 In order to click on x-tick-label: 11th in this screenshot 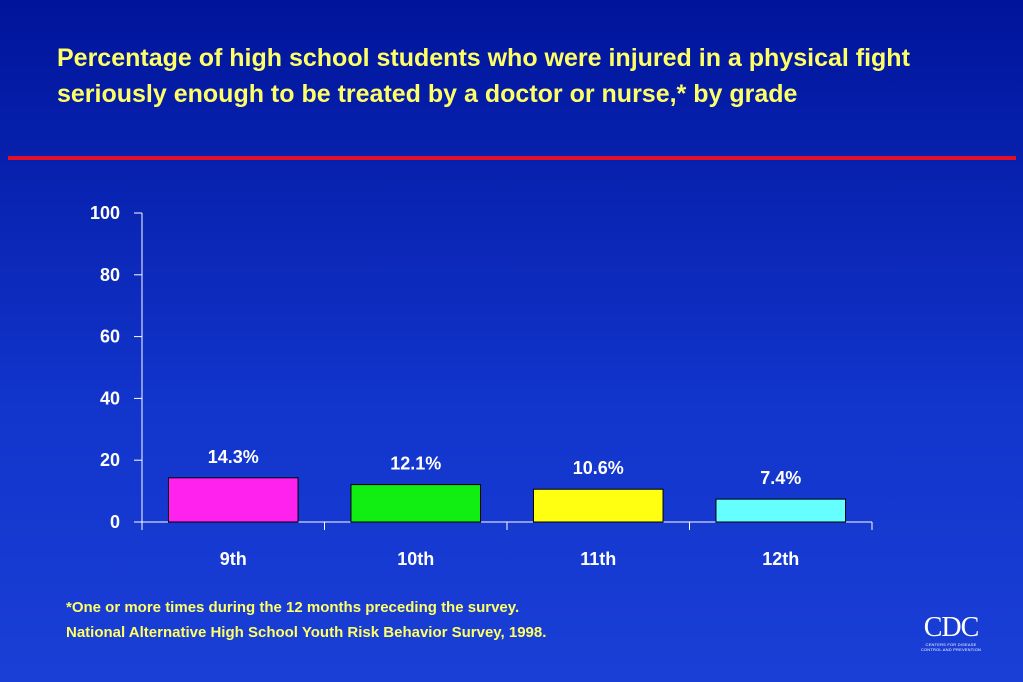, I will do `click(598, 559)`.